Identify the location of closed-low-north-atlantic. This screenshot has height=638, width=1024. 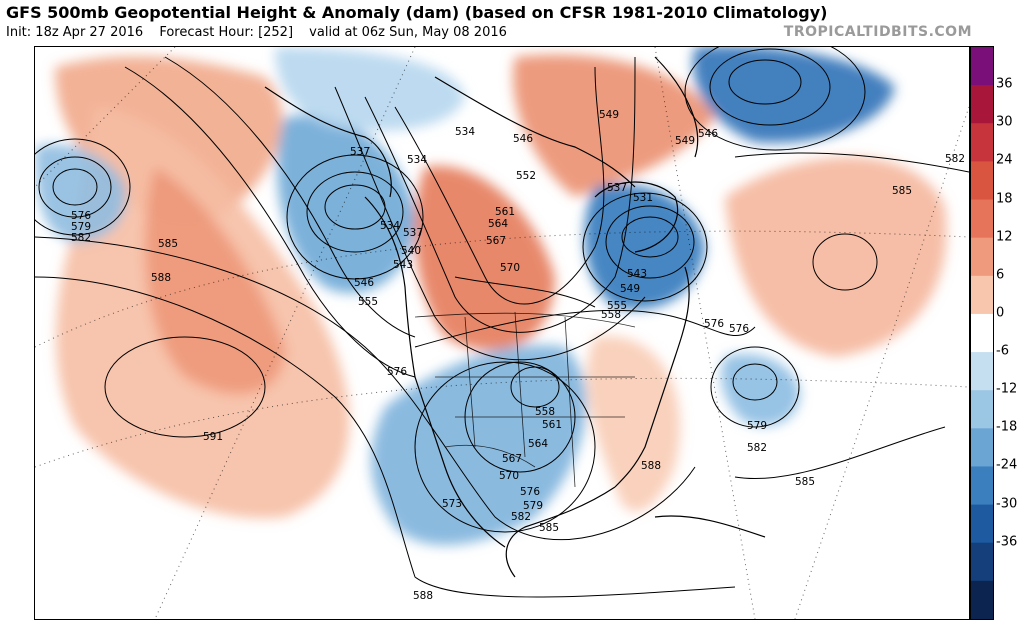
(765, 82).